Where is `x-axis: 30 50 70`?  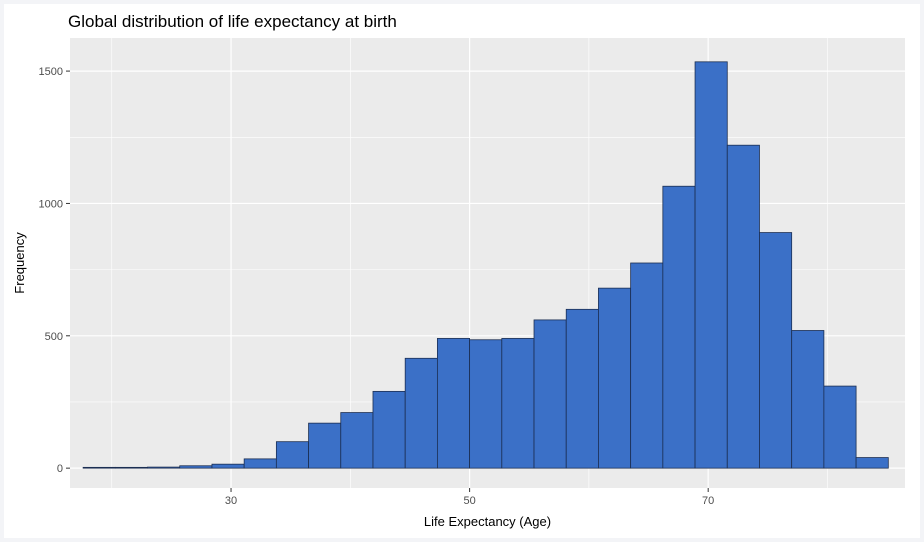 x-axis: 30 50 70 is located at coordinates (469, 497).